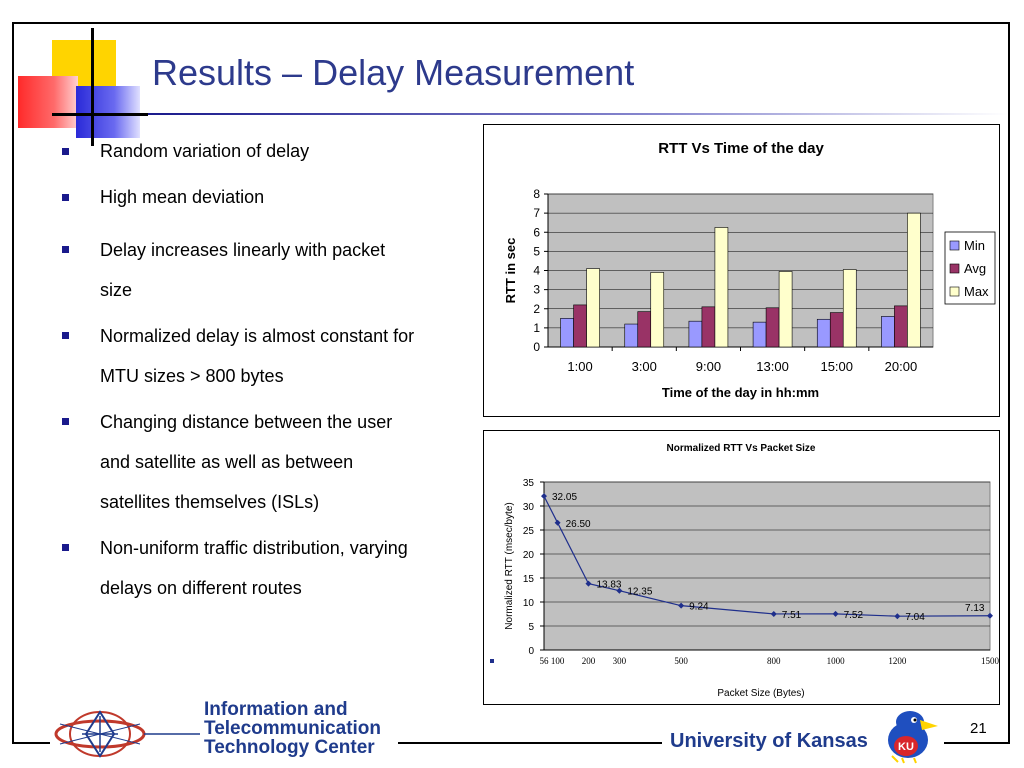 The width and height of the screenshot is (1024, 768). I want to click on x-tick-label: 200, so click(589, 661).